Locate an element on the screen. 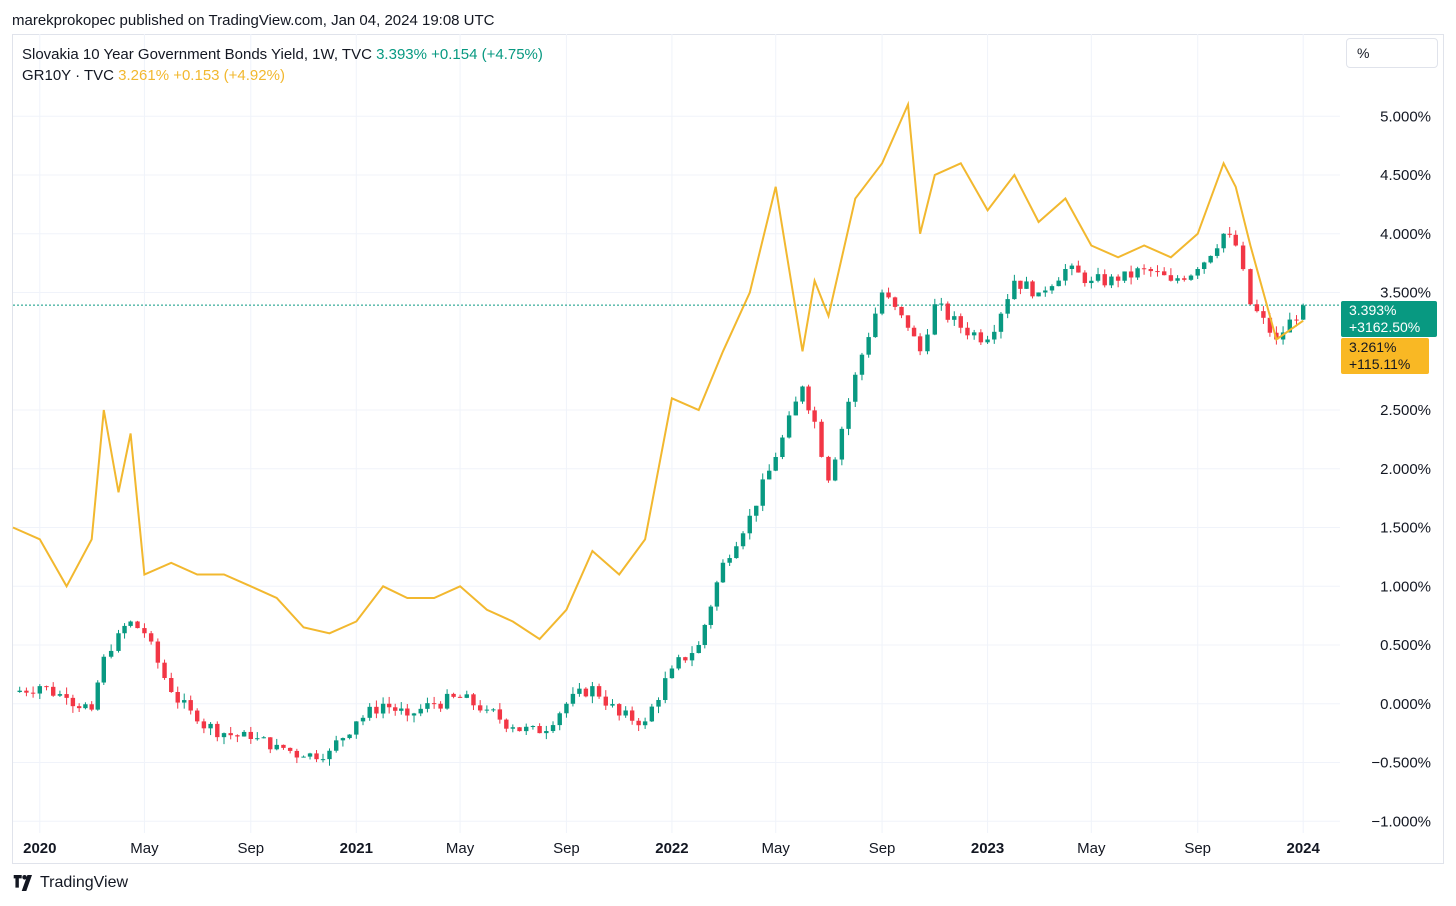 The image size is (1456, 906). scale-mode-button: % is located at coordinates (1392, 53).